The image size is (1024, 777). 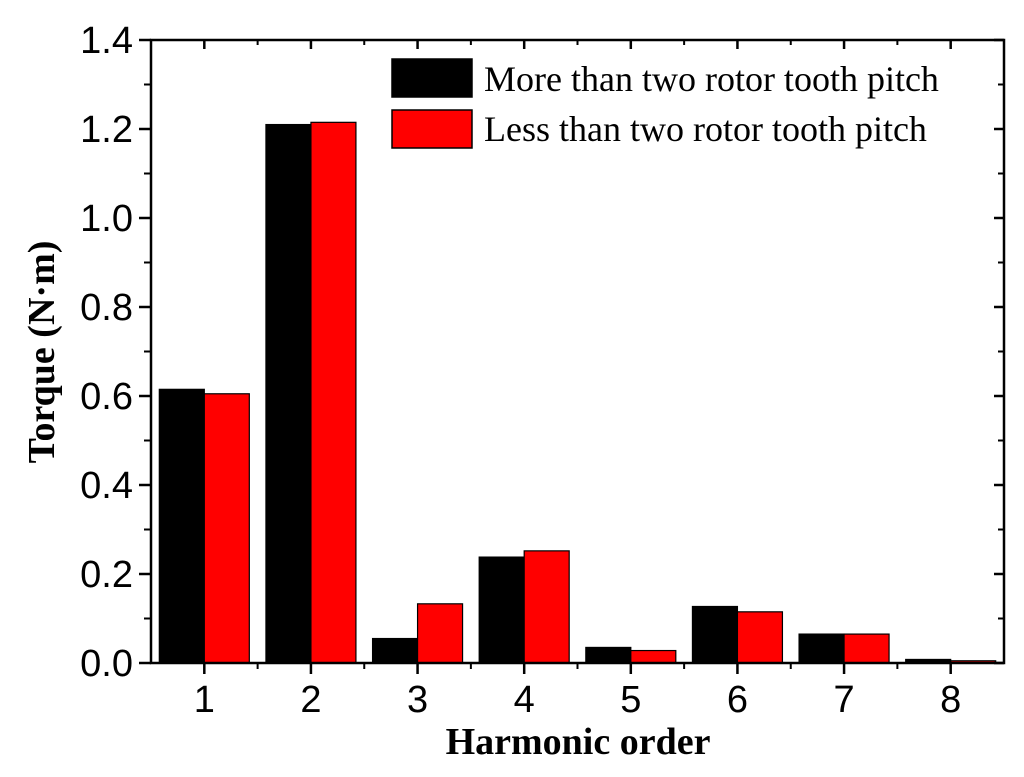 What do you see at coordinates (106, 397) in the screenshot?
I see `y-tick-label: 0.6` at bounding box center [106, 397].